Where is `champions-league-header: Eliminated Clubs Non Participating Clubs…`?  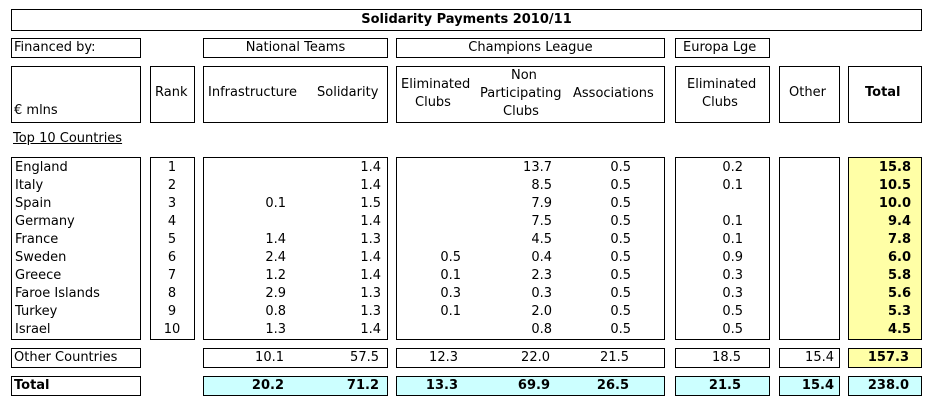
champions-league-header: Eliminated Clubs Non Participating Clubs… is located at coordinates (530, 94).